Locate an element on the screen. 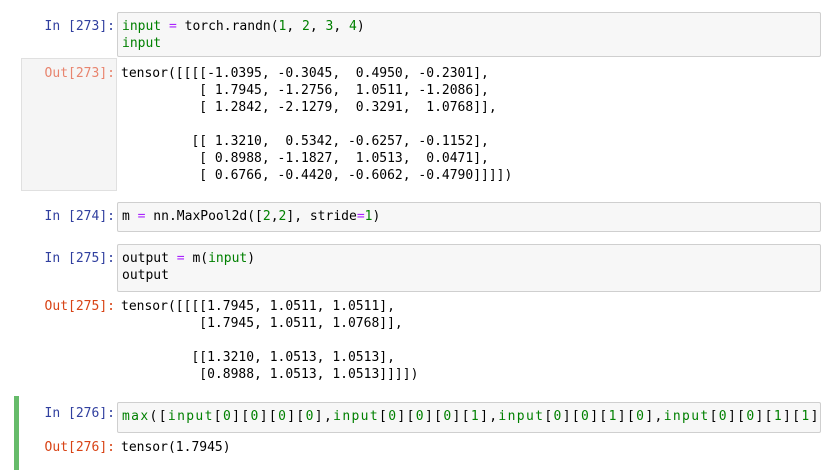  code-line: input = torch.randn(1, 2, 3, 4) is located at coordinates (243, 26).